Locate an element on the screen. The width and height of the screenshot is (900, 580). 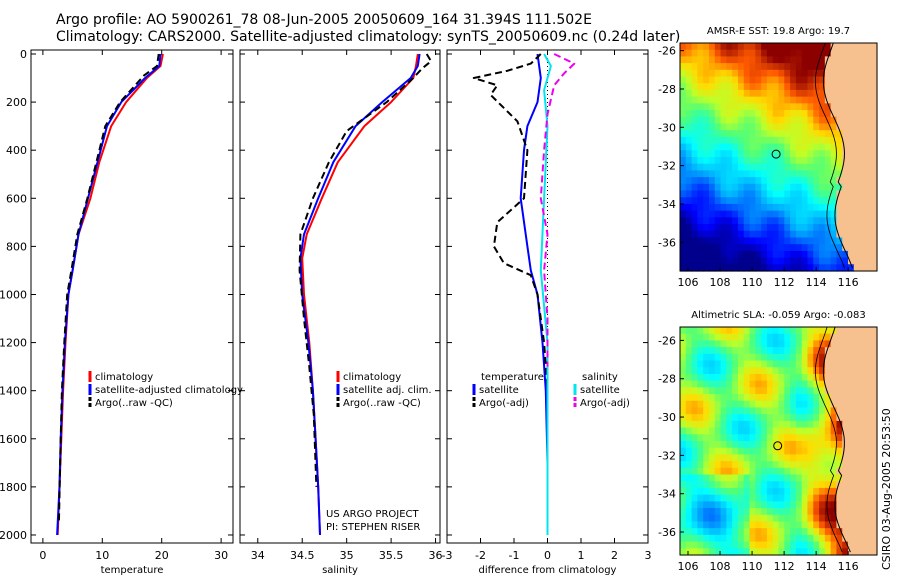
salinity-xtick-label: 34.5 is located at coordinates (302, 555).